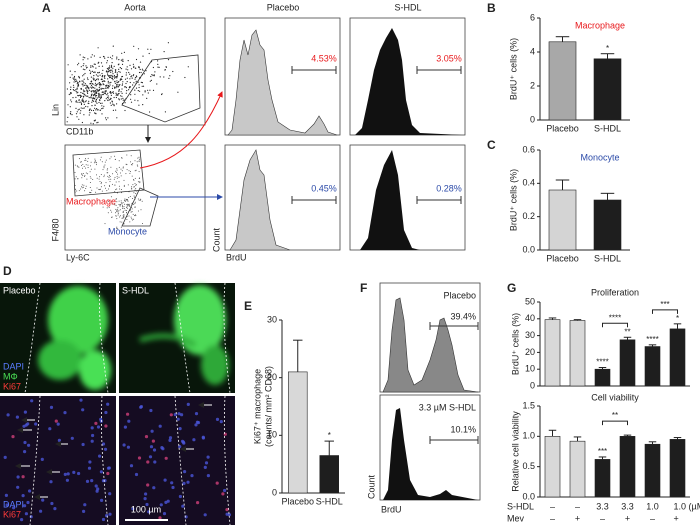 This screenshot has width=700, height=525. Describe the element at coordinates (454, 326) in the screenshot. I see `gate` at that location.